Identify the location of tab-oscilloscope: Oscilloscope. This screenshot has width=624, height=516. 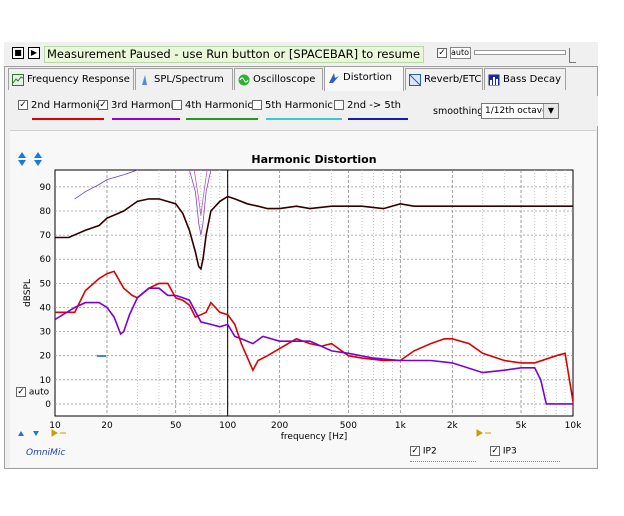
(278, 79).